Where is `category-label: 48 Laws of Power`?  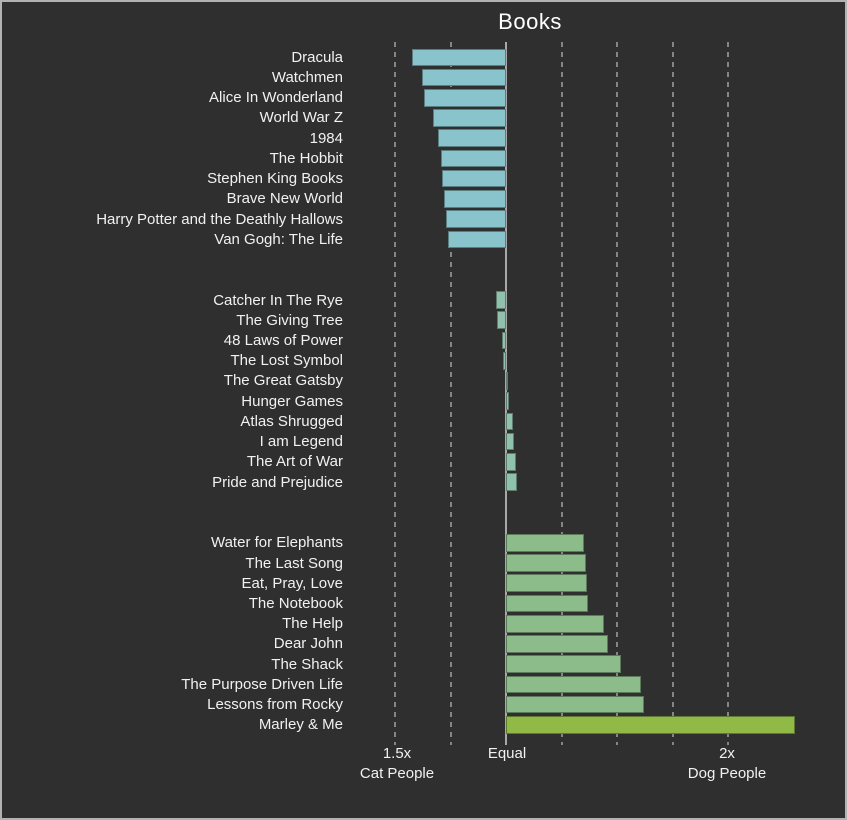 category-label: 48 Laws of Power is located at coordinates (283, 341).